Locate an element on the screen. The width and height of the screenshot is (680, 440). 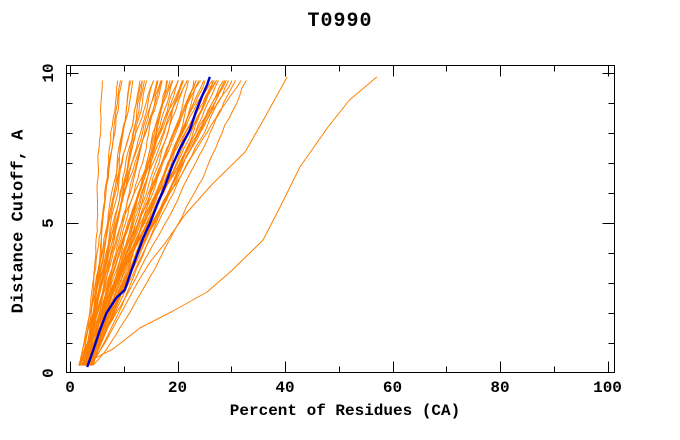
y-tick-label: 0 is located at coordinates (49, 373).